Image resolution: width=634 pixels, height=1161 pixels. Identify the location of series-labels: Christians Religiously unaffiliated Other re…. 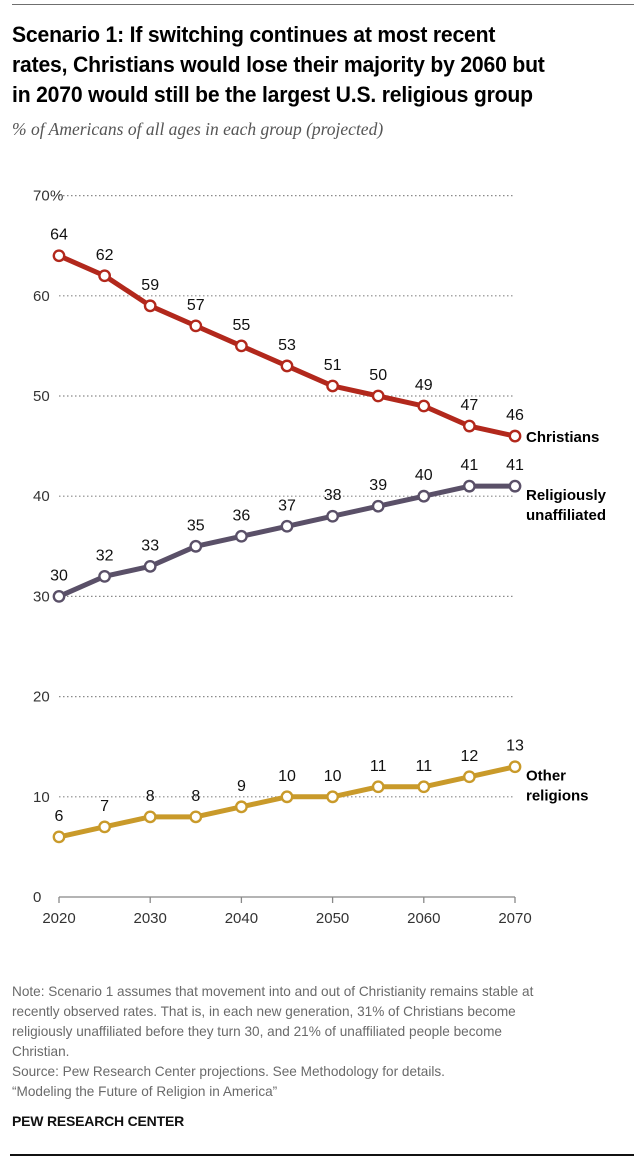
(566, 617).